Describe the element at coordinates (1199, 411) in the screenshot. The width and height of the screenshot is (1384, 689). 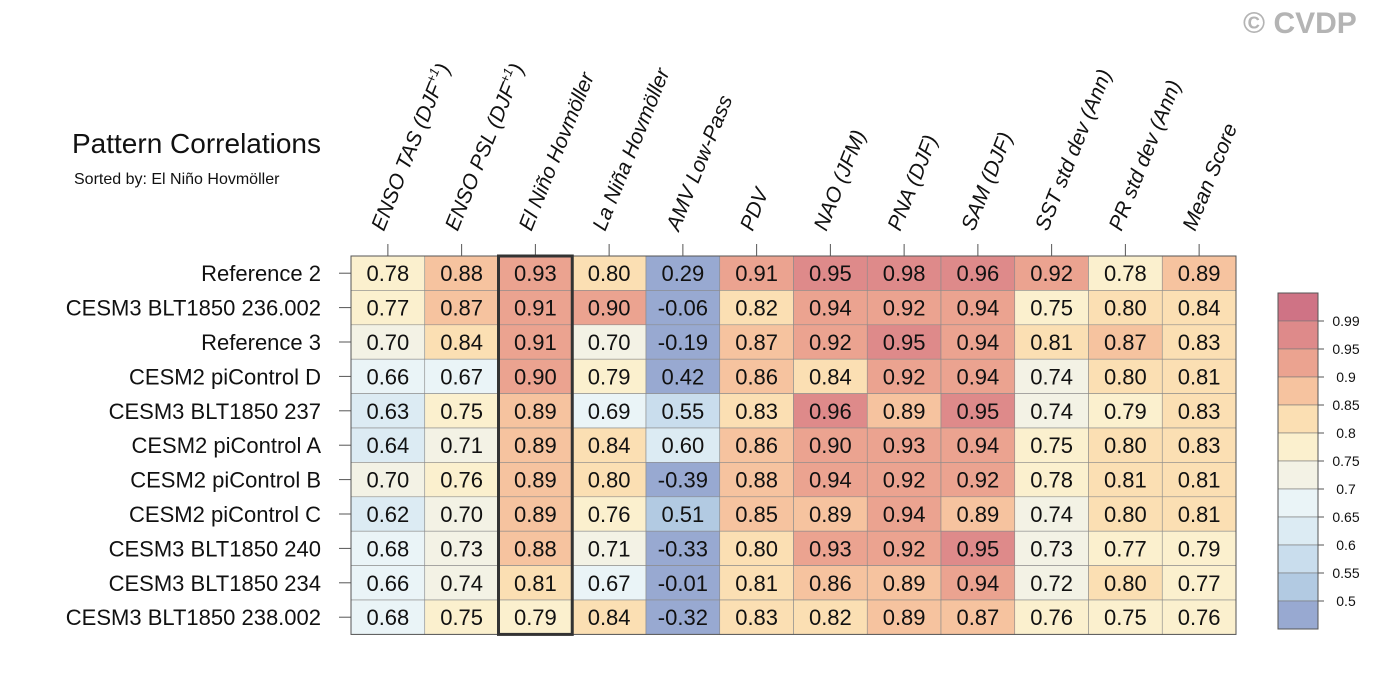
I see `cell-value: 0.83` at that location.